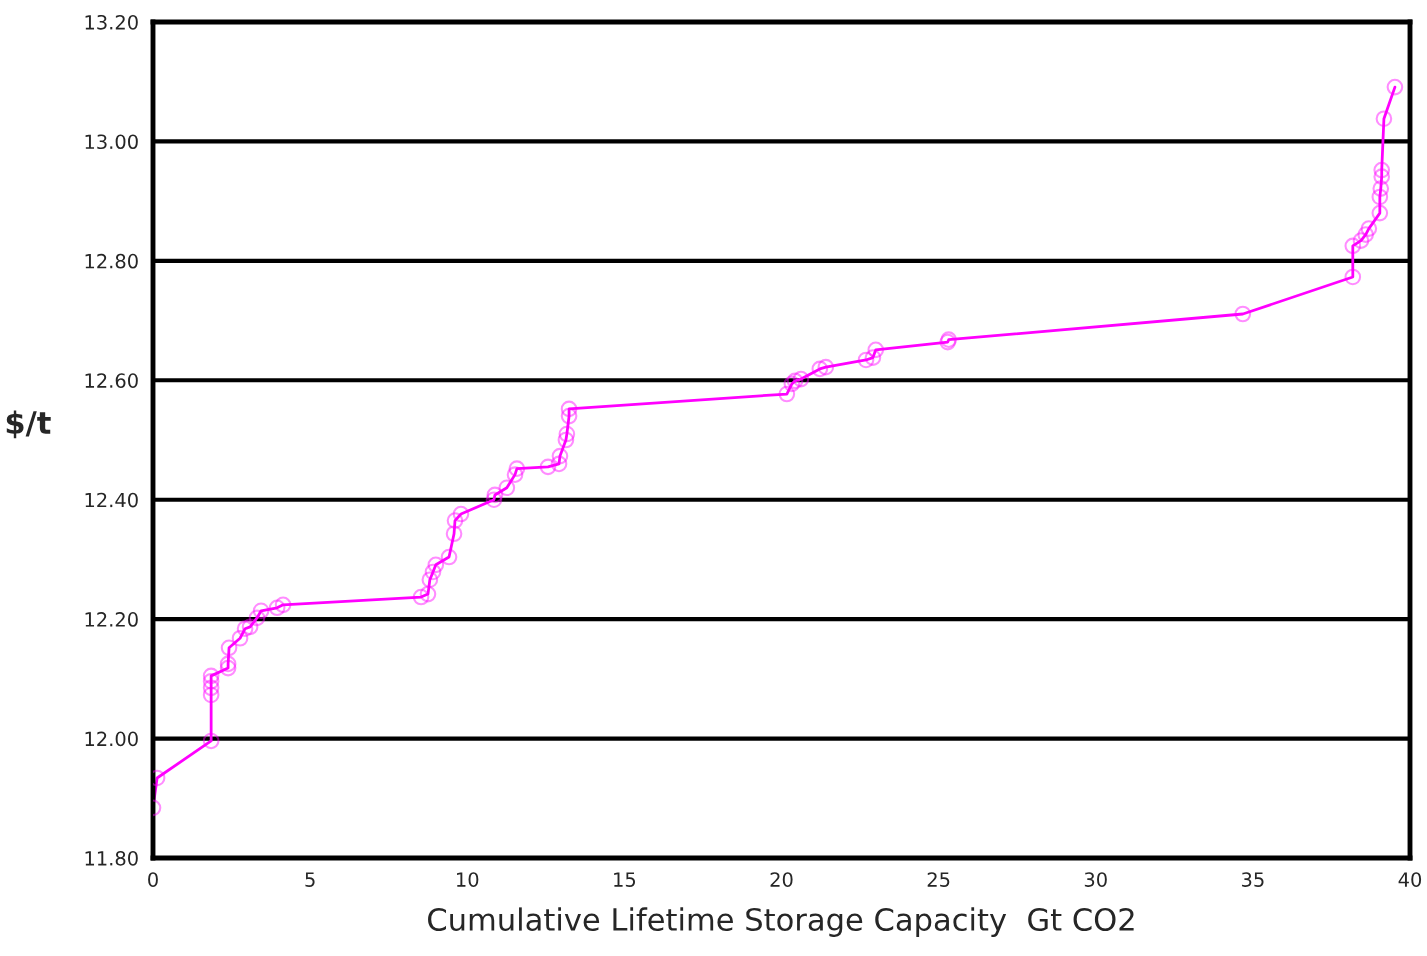  Describe the element at coordinates (781, 879) in the screenshot. I see `x-tick-label: 20` at that location.